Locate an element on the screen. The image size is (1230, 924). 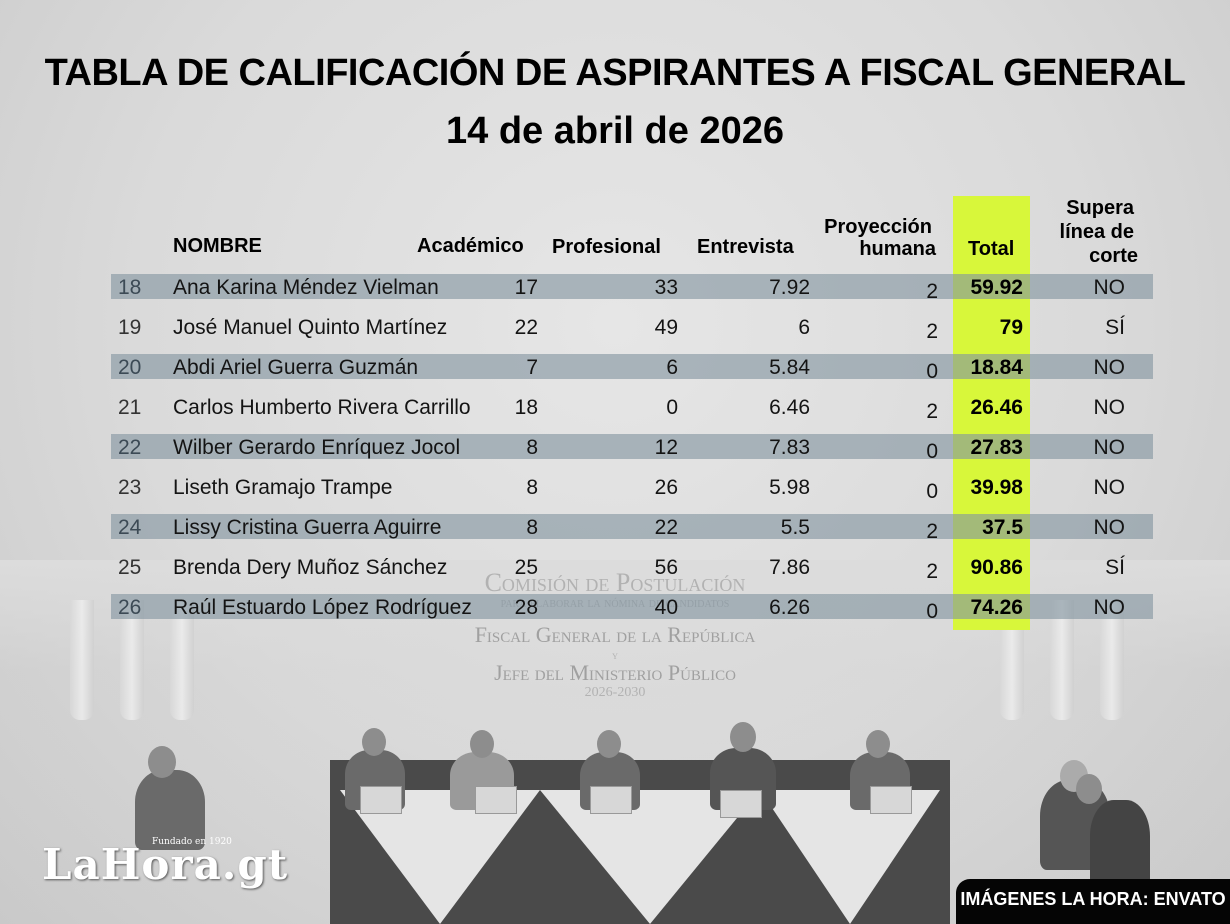
candidate-name: Ana Karina Méndez Vielman is located at coordinates (306, 287).